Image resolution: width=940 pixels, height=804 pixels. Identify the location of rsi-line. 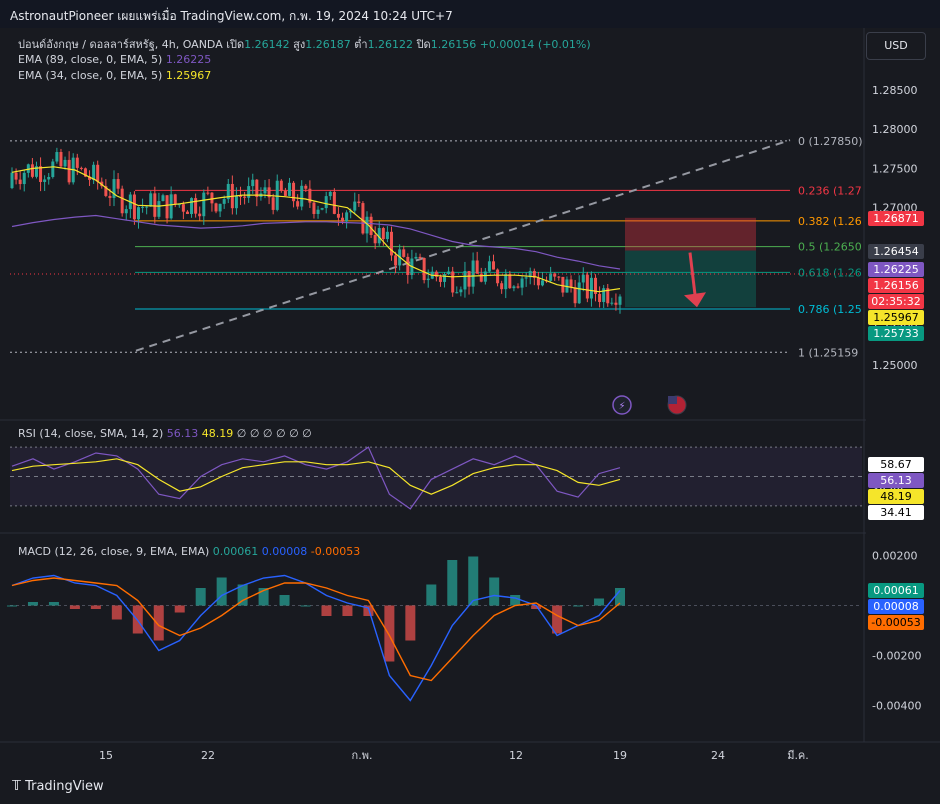
(316, 478).